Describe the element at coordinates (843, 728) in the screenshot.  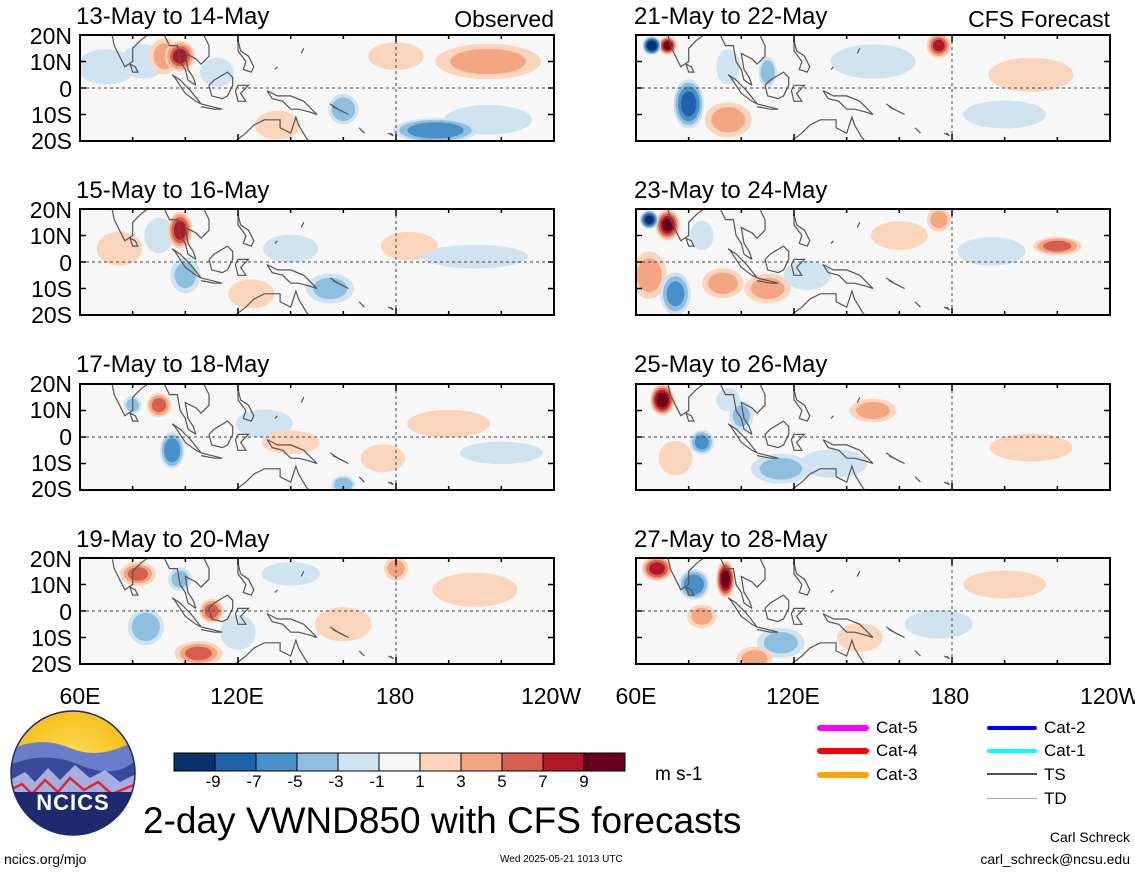
I see `legend-swatch-cat5` at that location.